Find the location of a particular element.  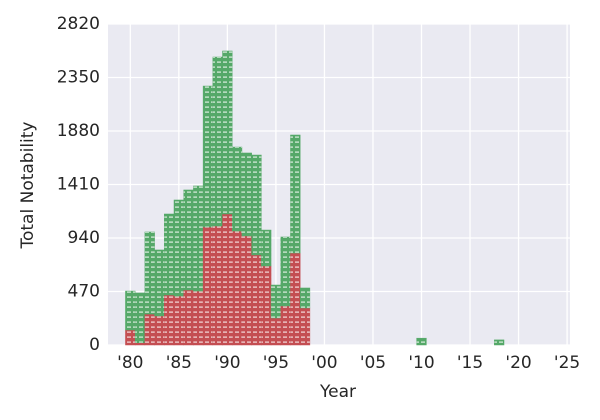

y-tick-label: 0 is located at coordinates (94, 345).